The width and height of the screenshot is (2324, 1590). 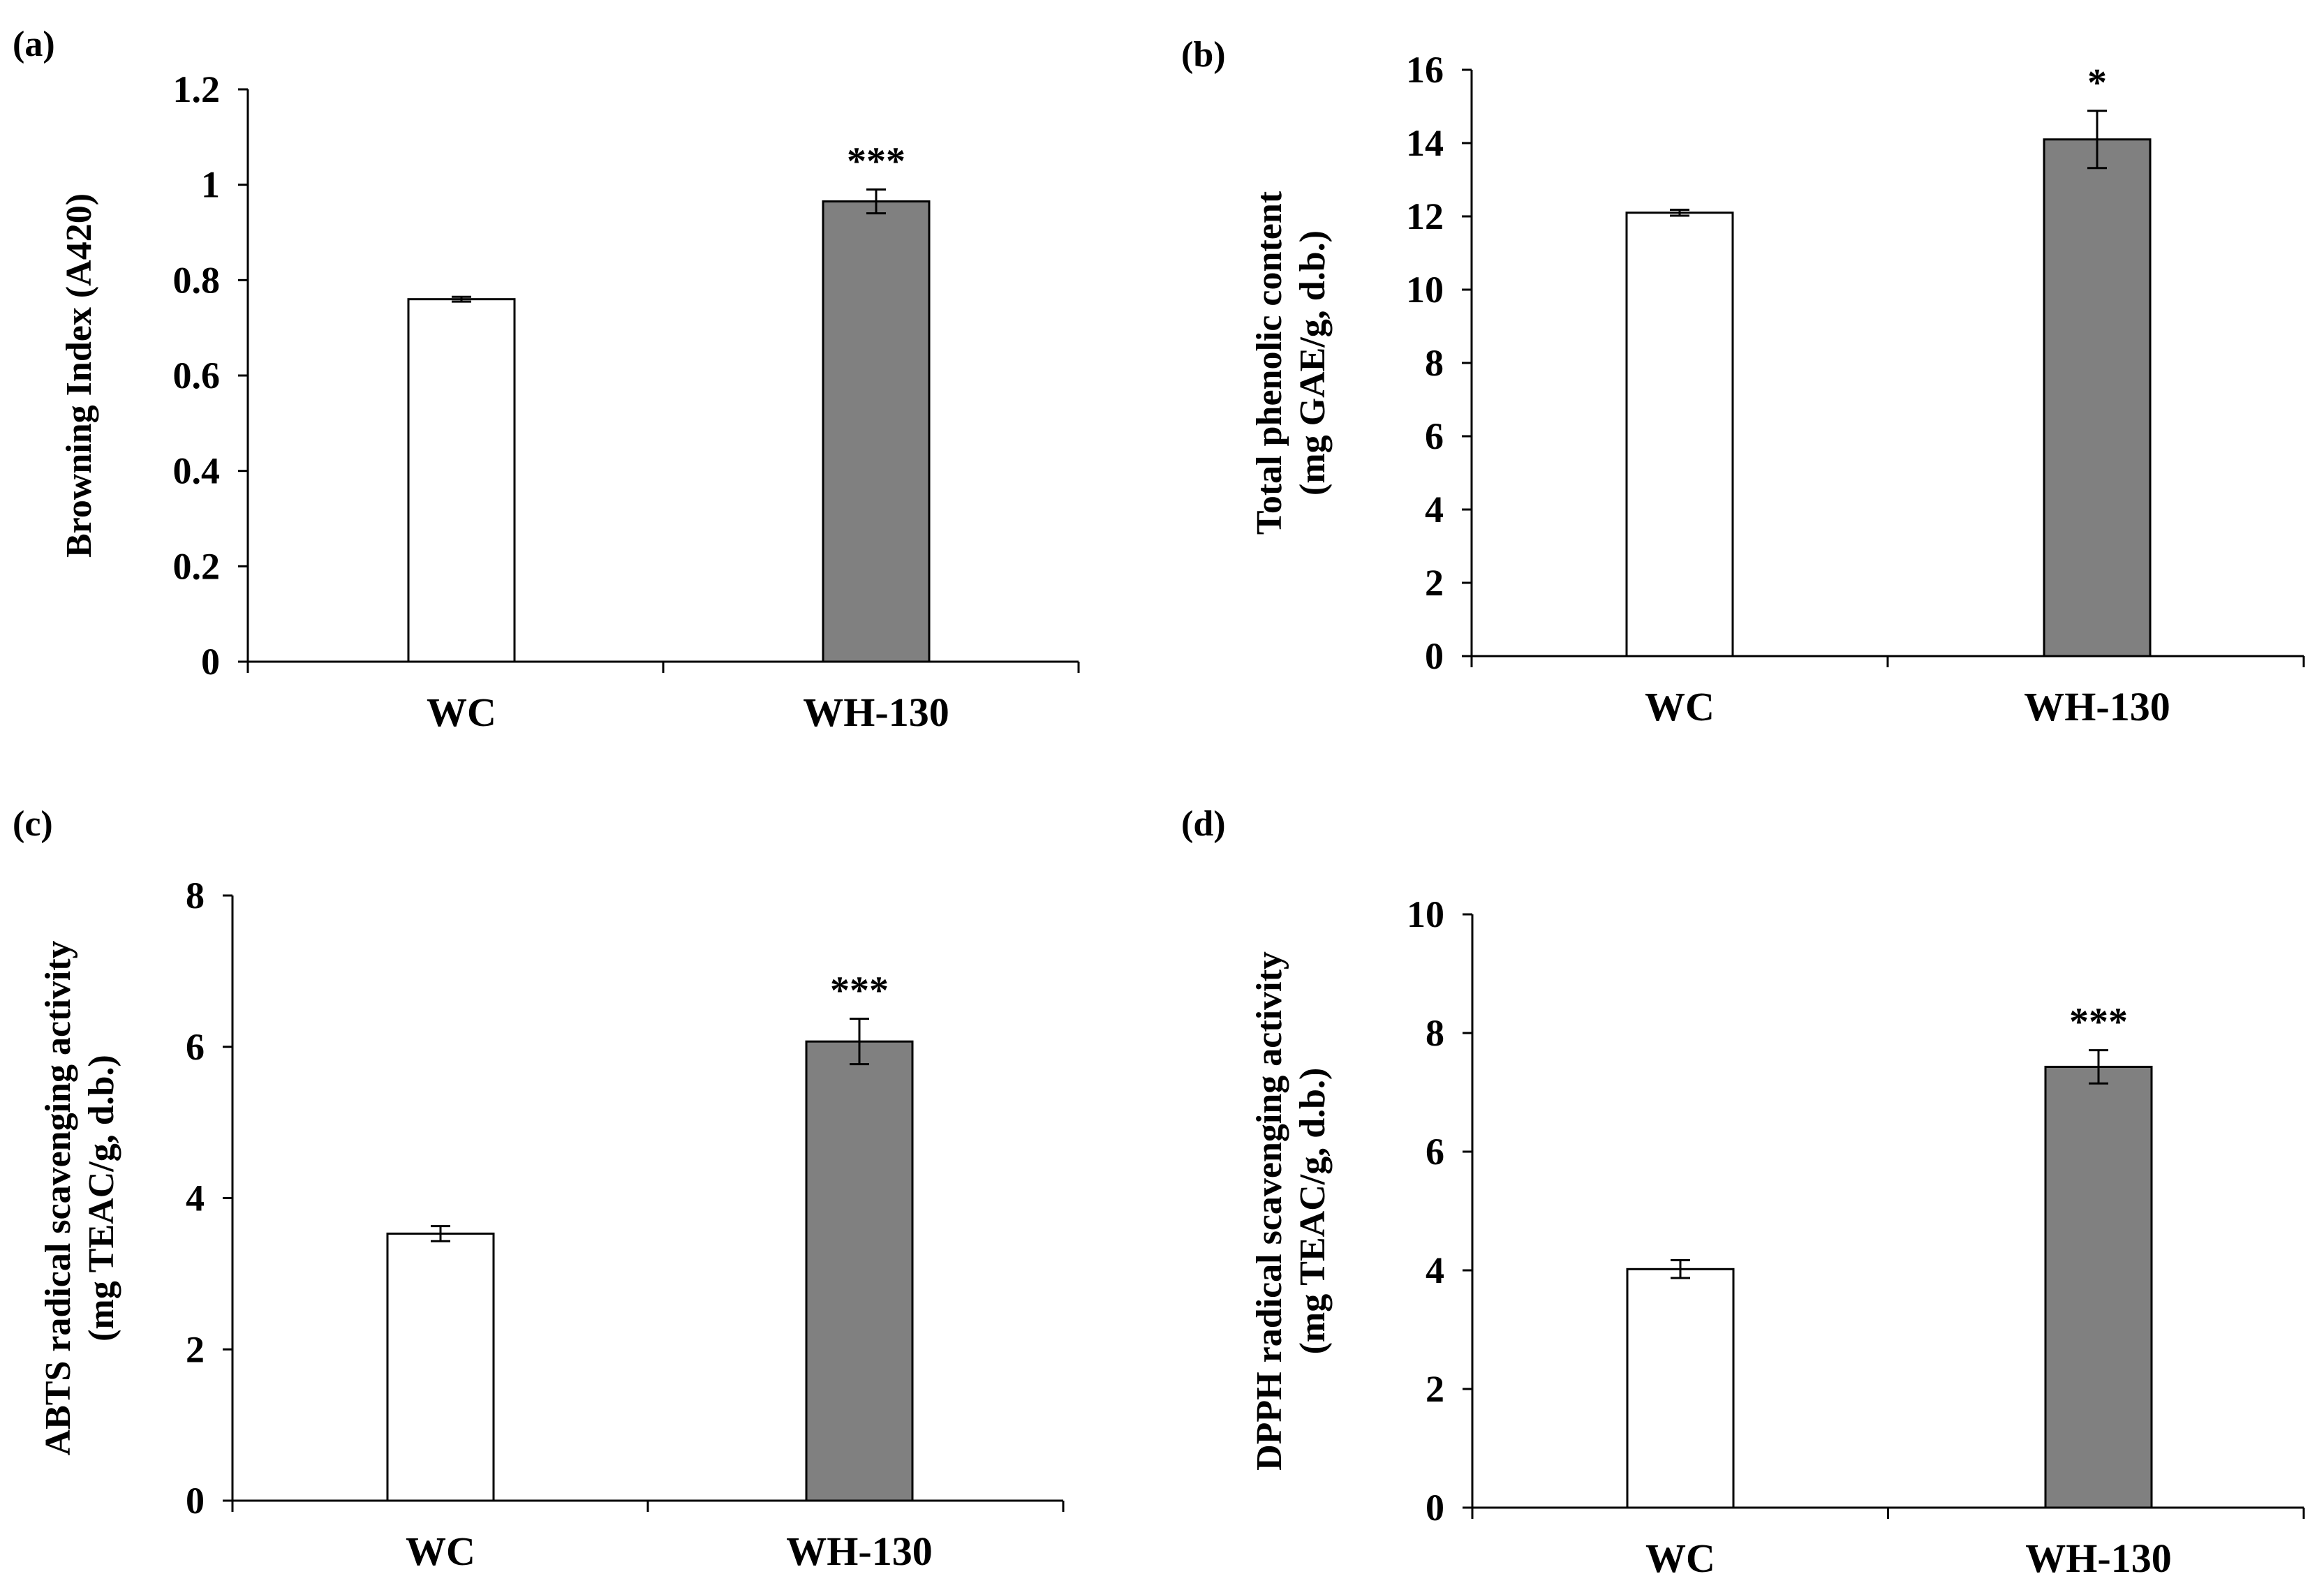 What do you see at coordinates (1313, 363) in the screenshot?
I see `y-axis-title: (mg GAE/g, d.b.)` at bounding box center [1313, 363].